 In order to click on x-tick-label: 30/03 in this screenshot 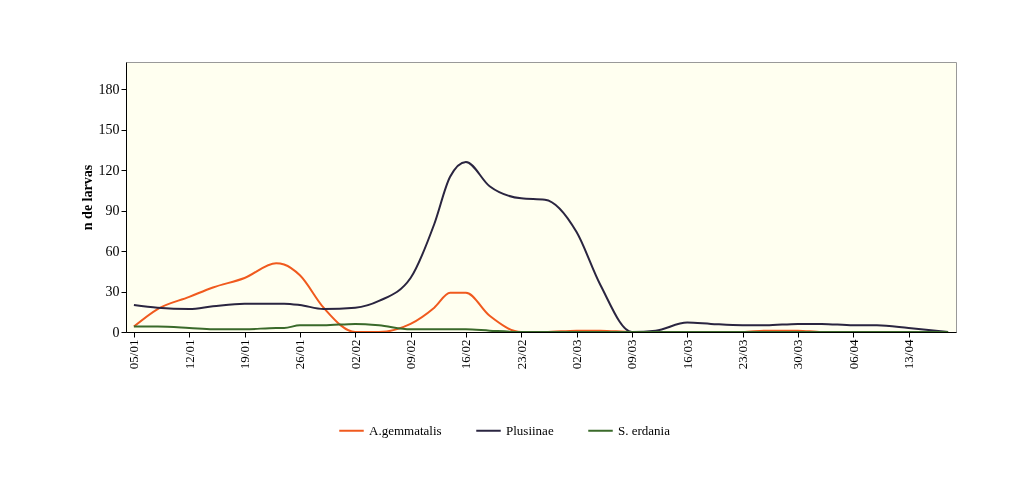, I will do `click(798, 354)`.